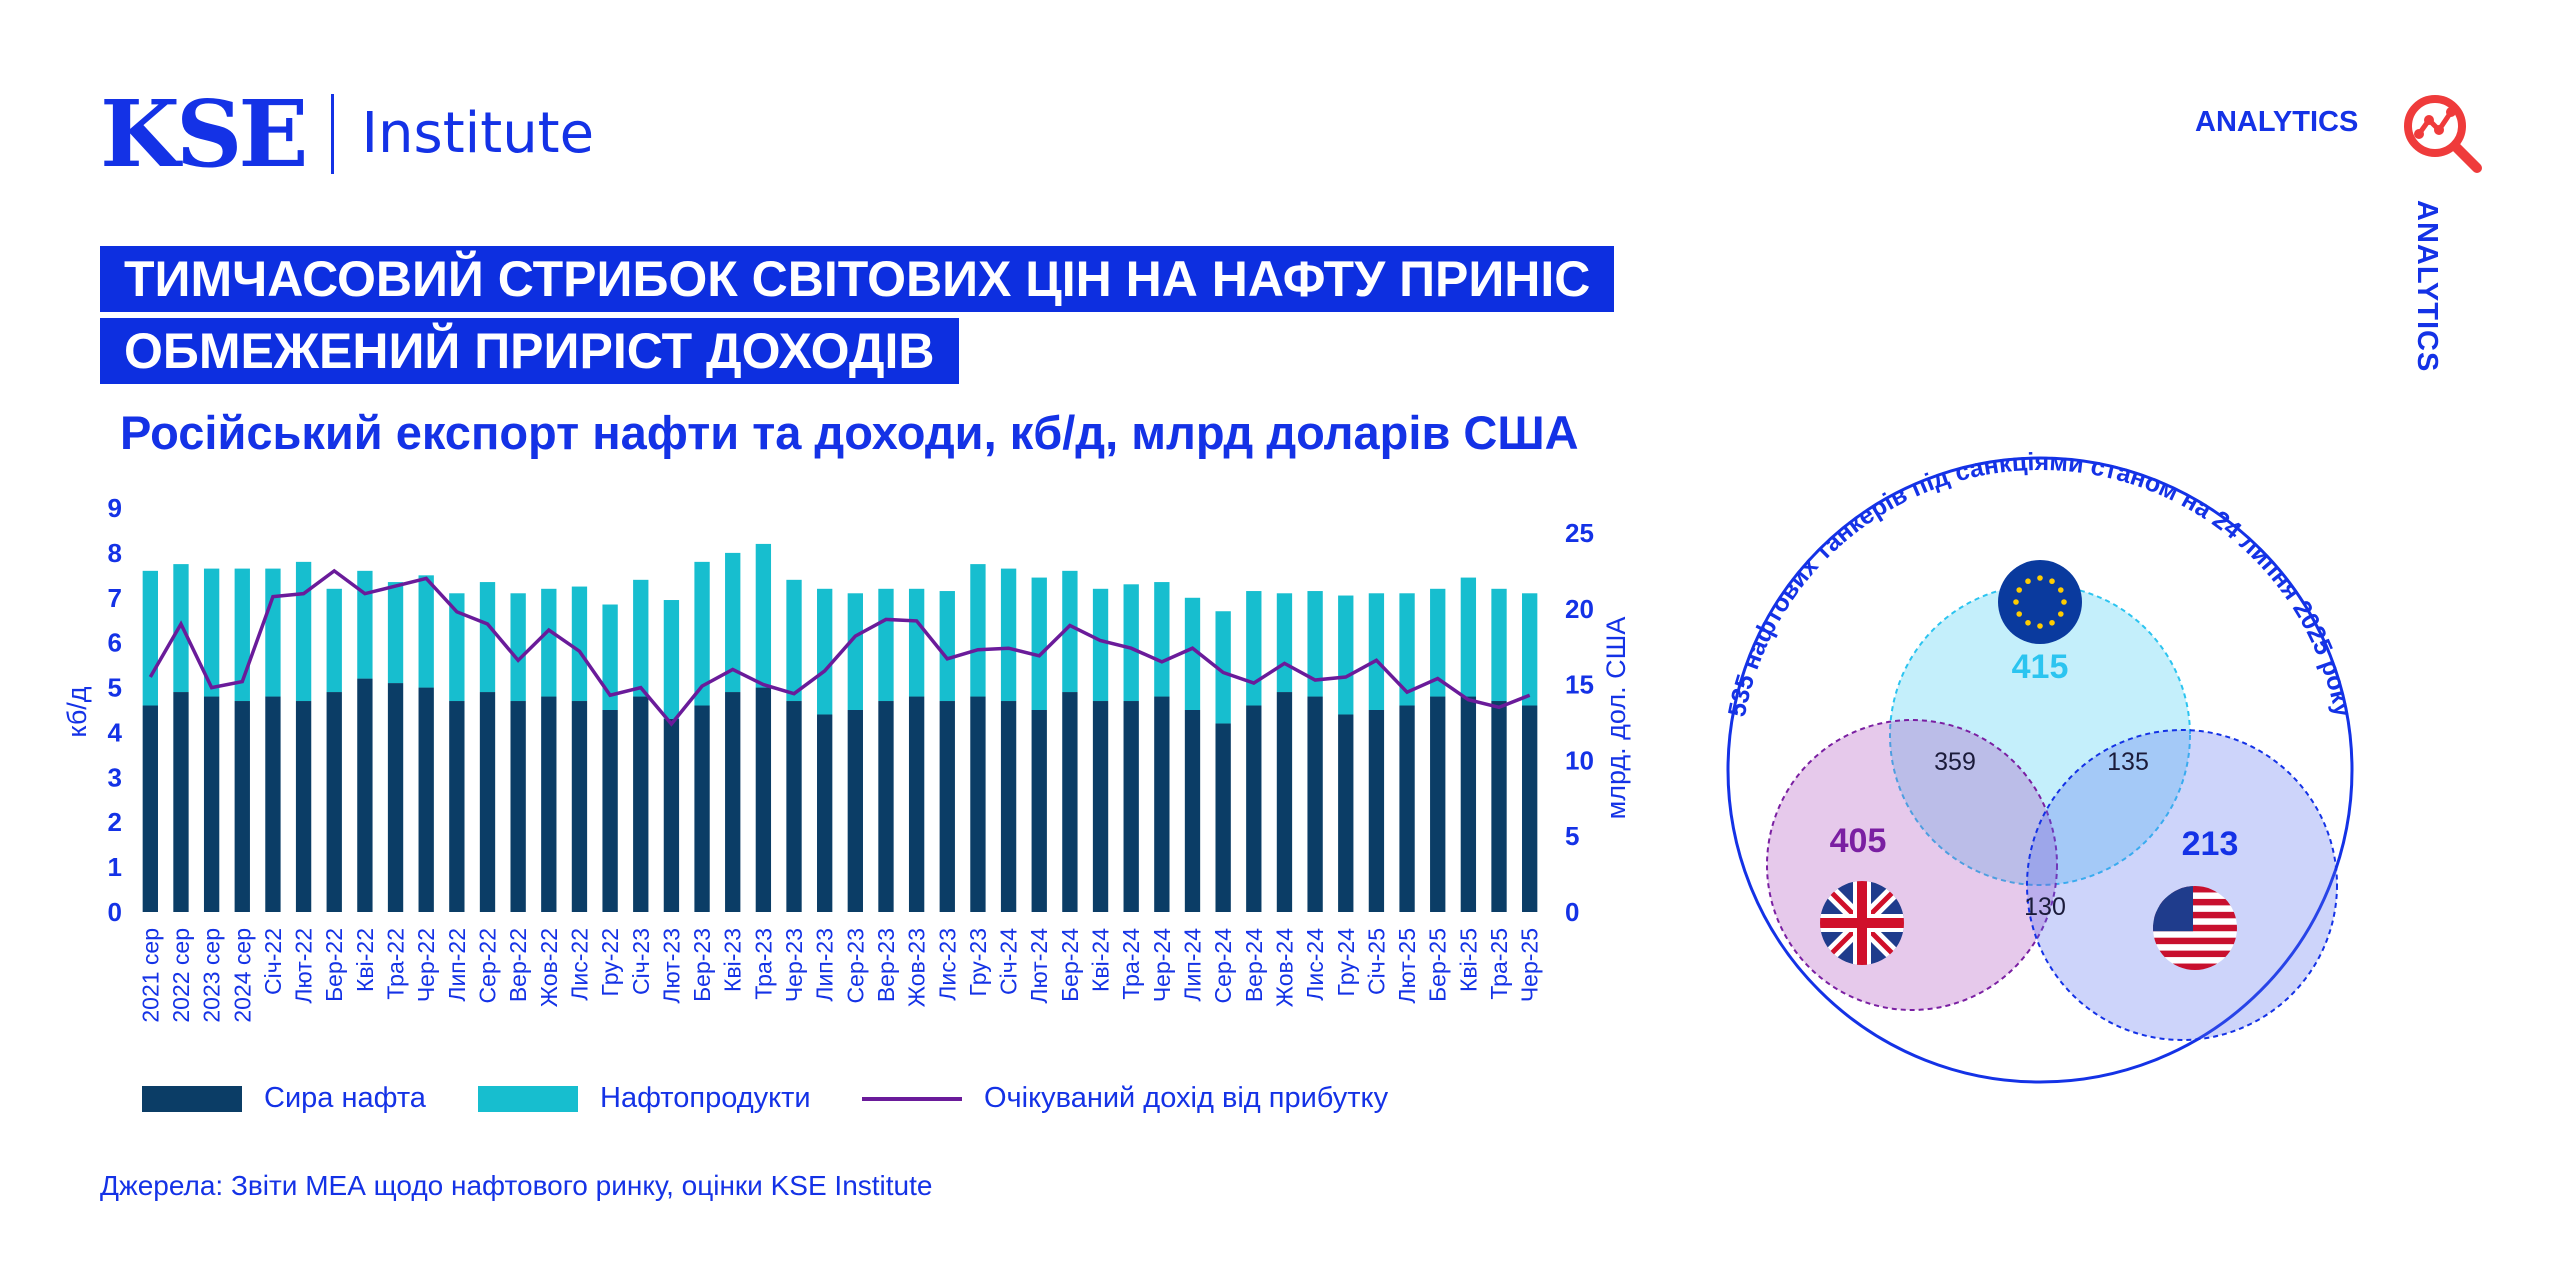 Image resolution: width=2560 pixels, height=1283 pixels. I want to click on x-tick-label: Чер-22, so click(426, 965).